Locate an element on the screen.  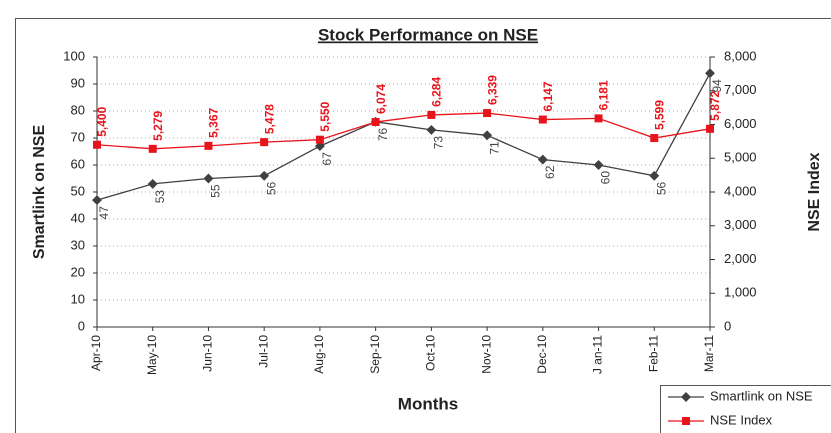
data-label: 6,181 is located at coordinates (604, 95).